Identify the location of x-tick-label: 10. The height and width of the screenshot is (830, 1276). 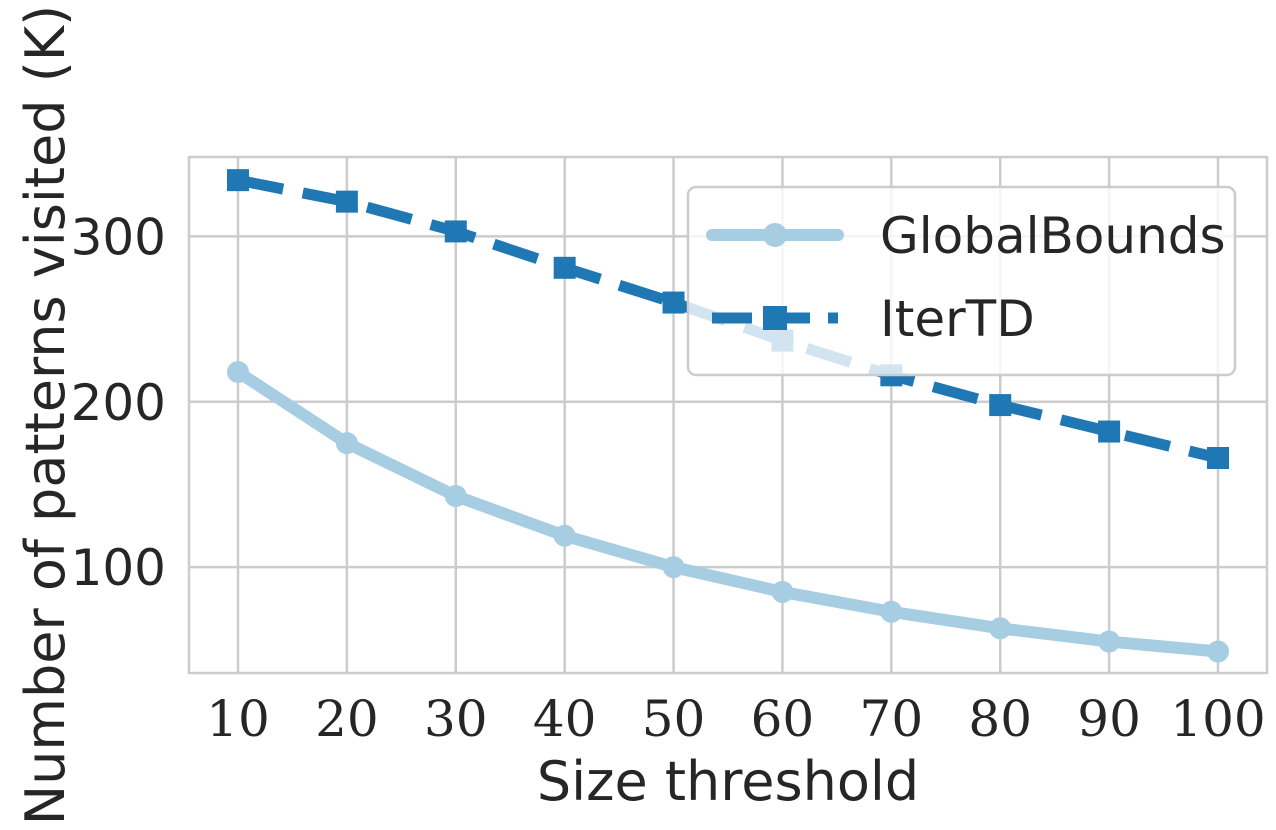
(238, 719).